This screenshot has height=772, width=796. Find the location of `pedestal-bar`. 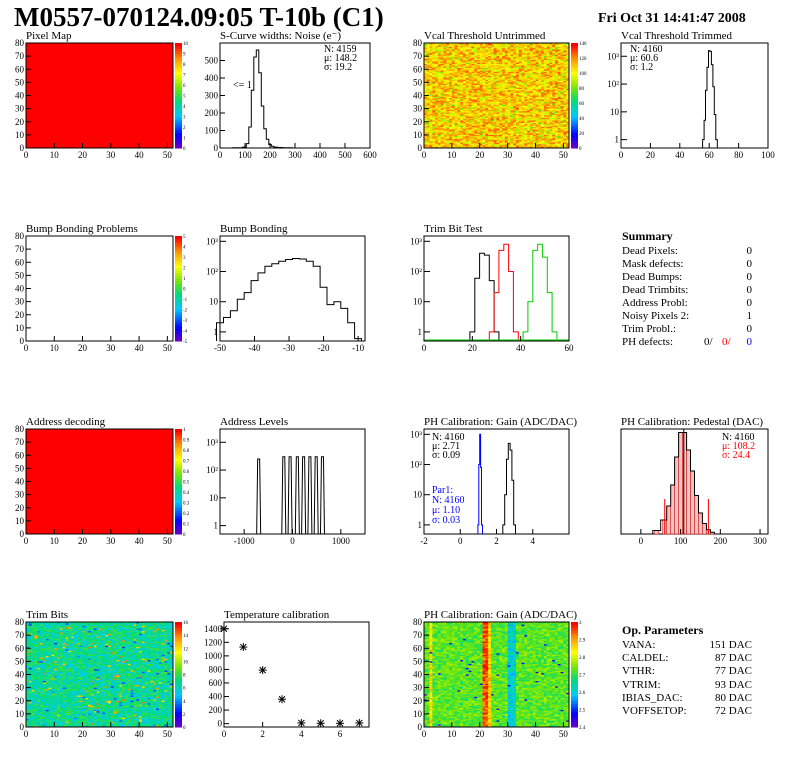

pedestal-bar is located at coordinates (696, 515).